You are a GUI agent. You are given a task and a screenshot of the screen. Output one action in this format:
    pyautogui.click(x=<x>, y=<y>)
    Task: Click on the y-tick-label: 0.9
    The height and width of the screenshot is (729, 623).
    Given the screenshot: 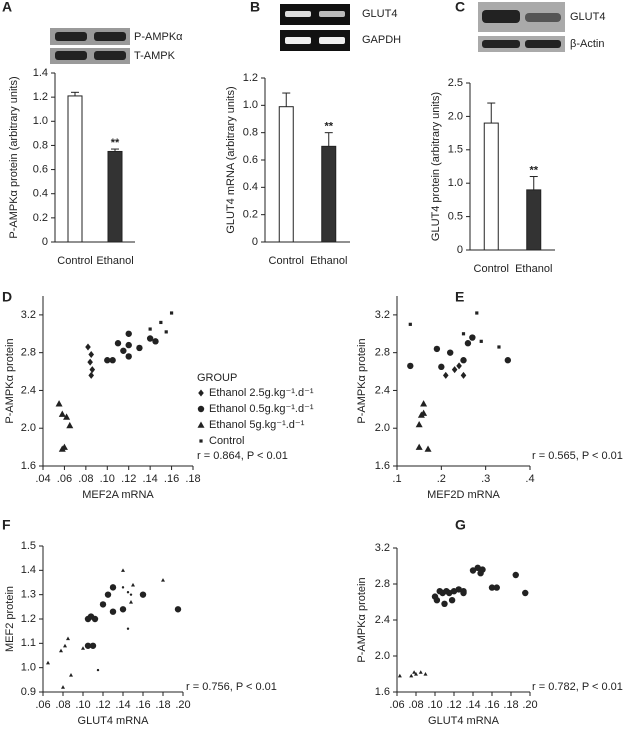 What is the action you would take?
    pyautogui.click(x=28, y=692)
    